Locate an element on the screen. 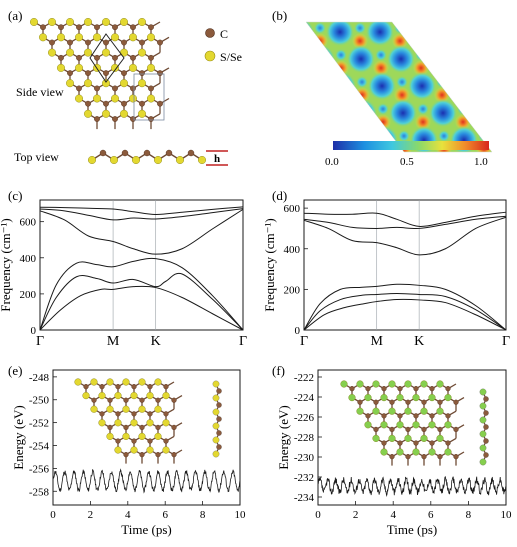 This screenshot has height=547, width=517. panel-e-label: (e) is located at coordinates (15, 370).